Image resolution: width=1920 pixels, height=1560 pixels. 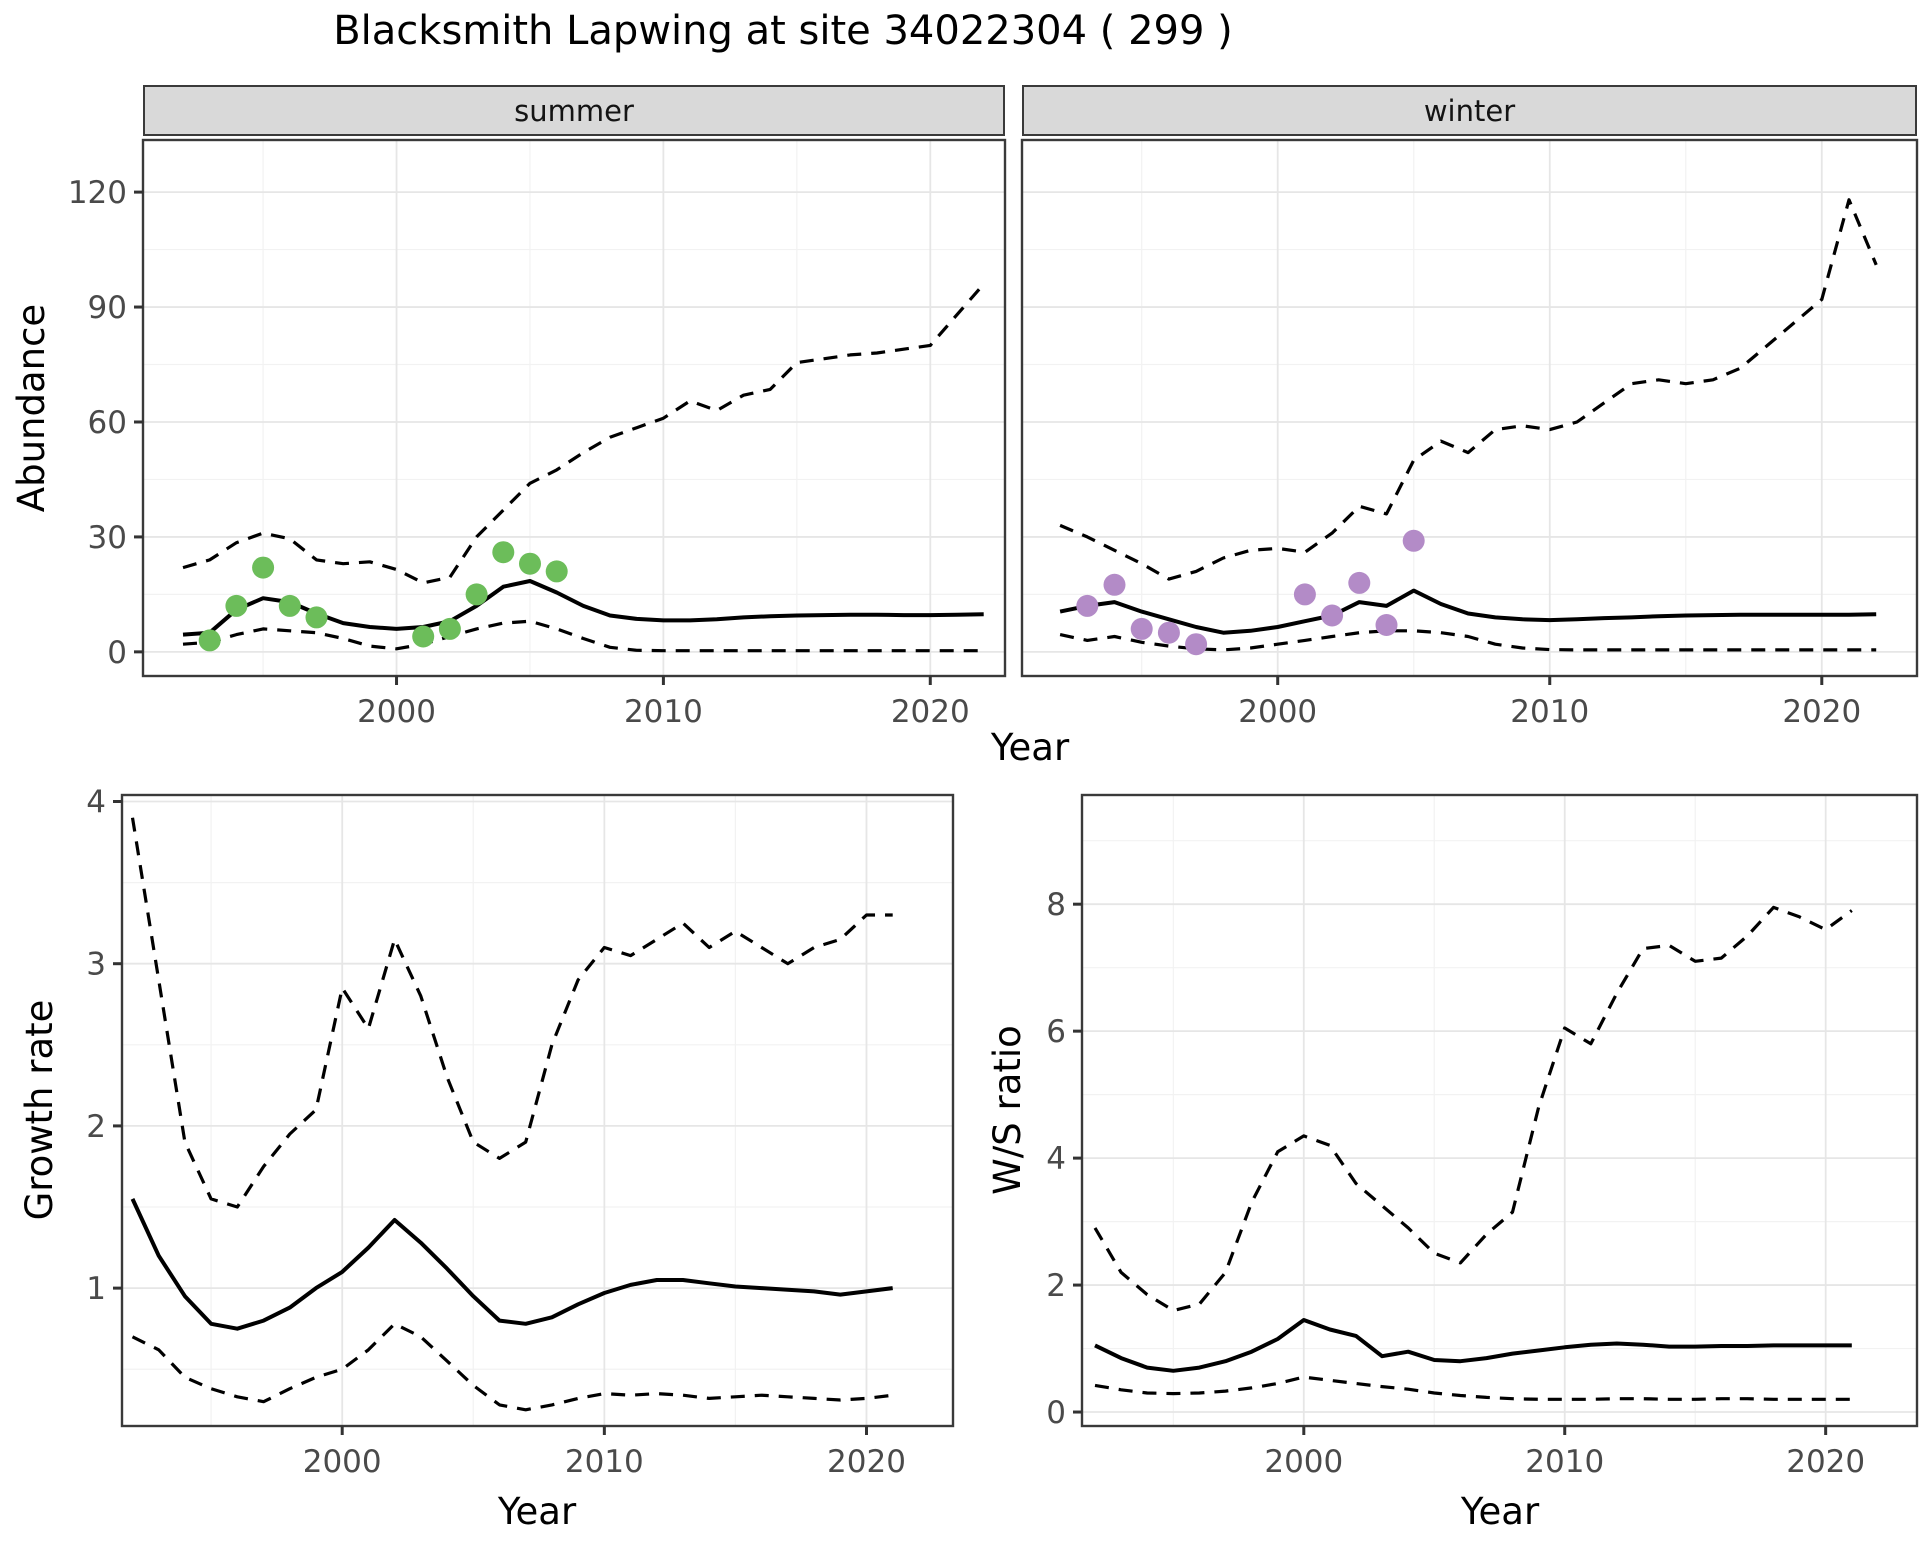 What do you see at coordinates (107, 308) in the screenshot?
I see `y-tick-label: 90` at bounding box center [107, 308].